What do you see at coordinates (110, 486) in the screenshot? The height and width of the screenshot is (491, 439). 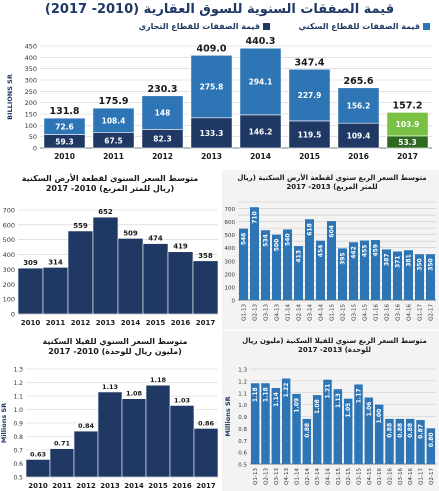 I see `villa-annual-x-tick-label: 2013` at bounding box center [110, 486].